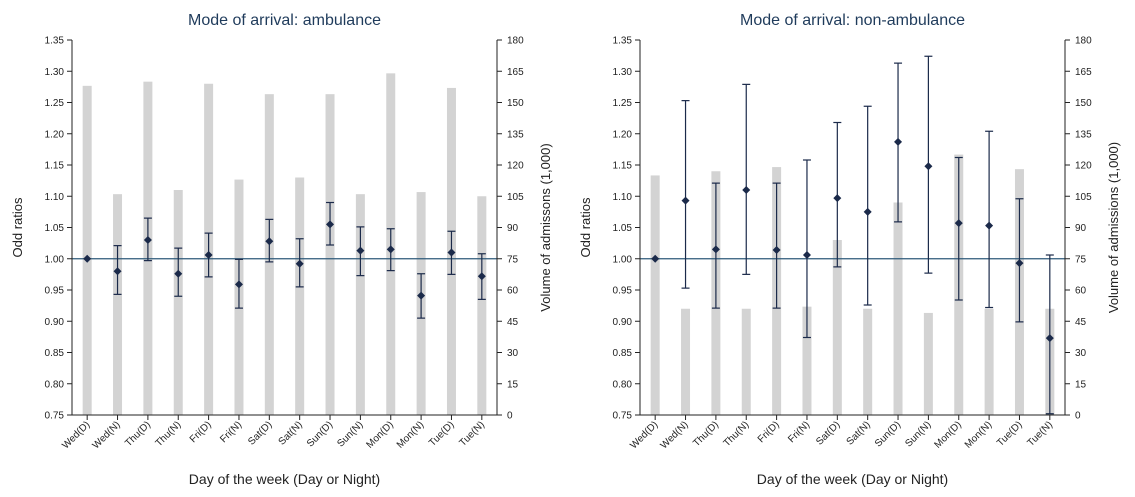 The image size is (1135, 497). Describe the element at coordinates (284, 20) in the screenshot. I see `chart-title: Mode of arrival: ambulance` at that location.